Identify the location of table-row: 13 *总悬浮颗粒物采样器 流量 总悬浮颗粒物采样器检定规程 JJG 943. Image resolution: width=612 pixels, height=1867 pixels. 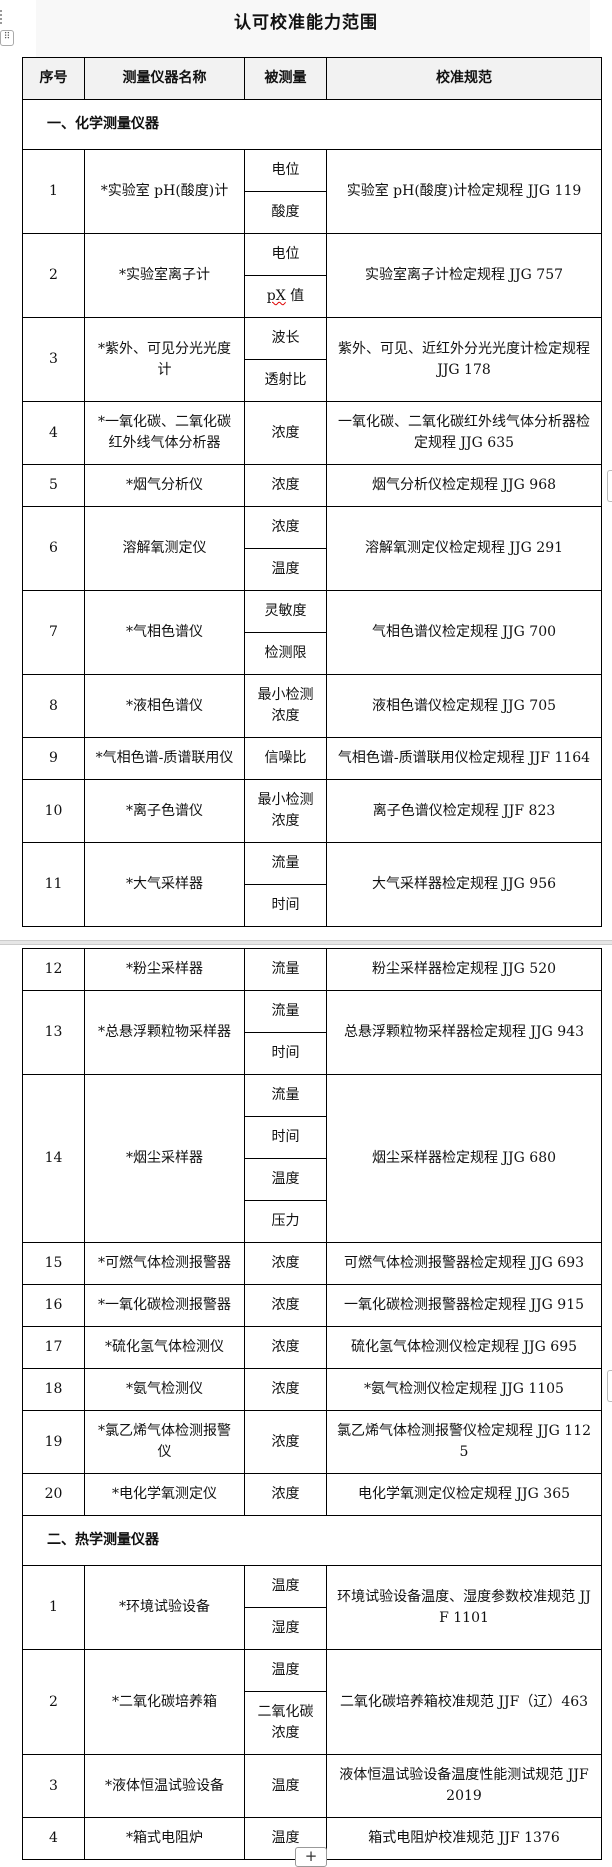
(312, 1032).